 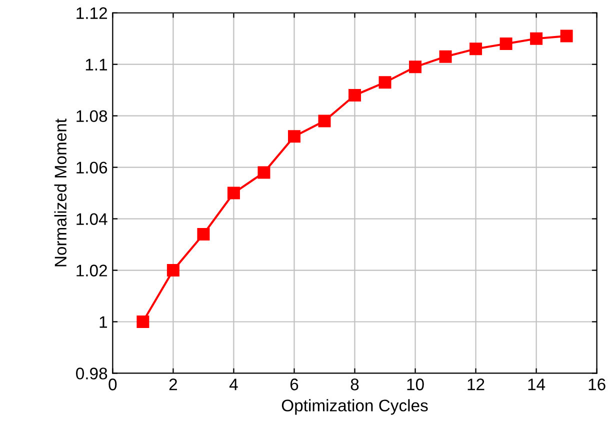 I want to click on y-tick-label: 1.02, so click(x=91, y=270).